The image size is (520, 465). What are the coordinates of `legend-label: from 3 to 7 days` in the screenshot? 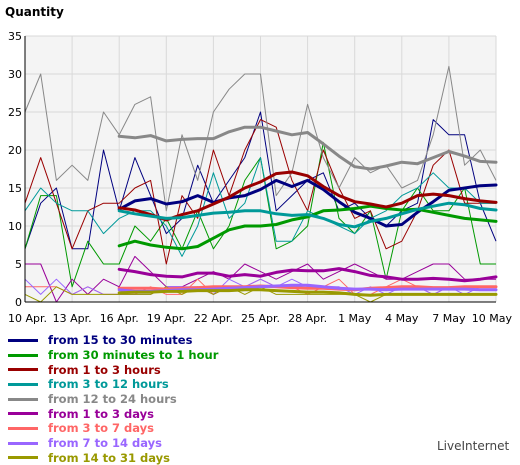 It's located at (101, 428).